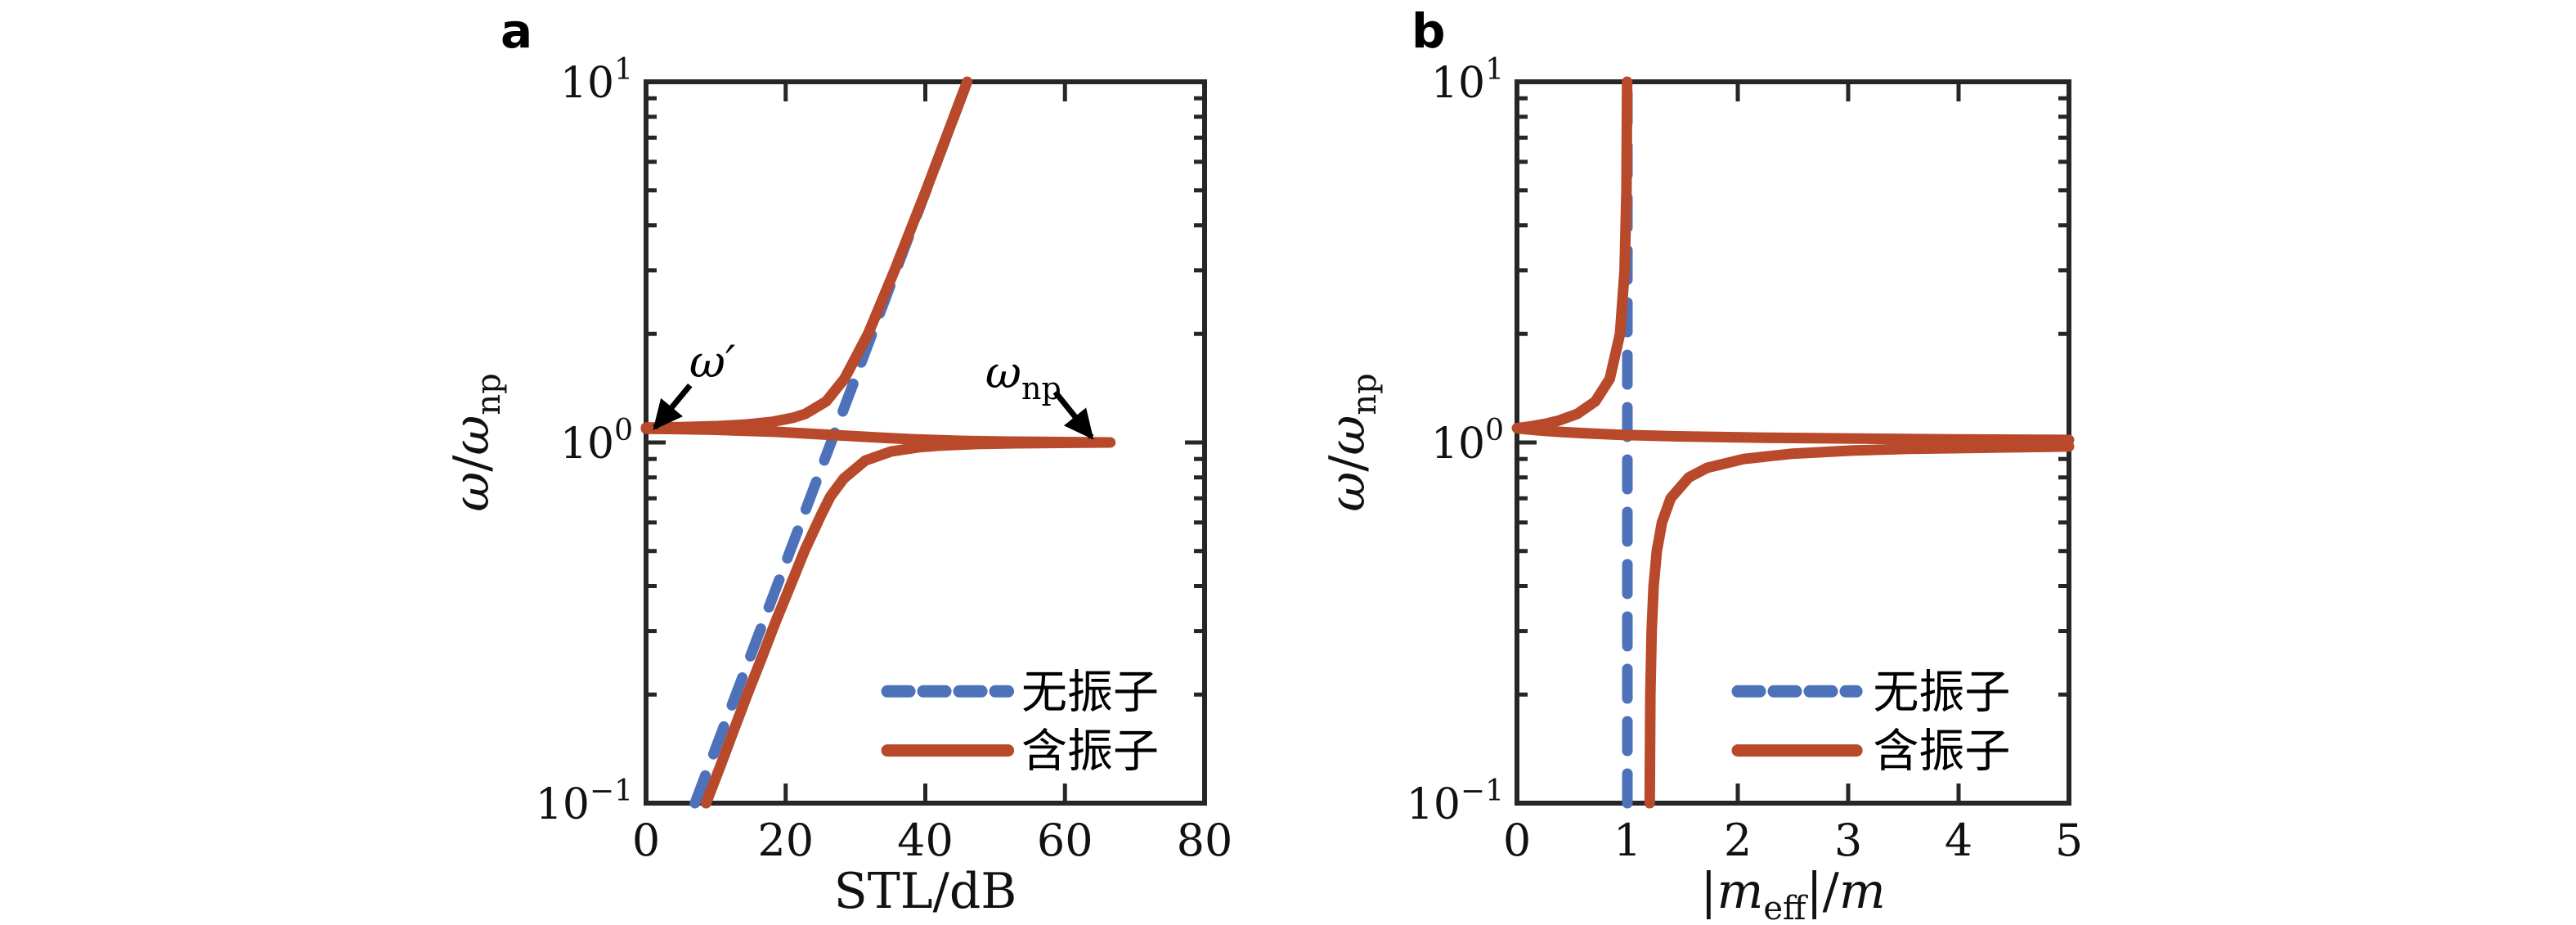  I want to click on x-tick-label: 4, so click(1959, 840).